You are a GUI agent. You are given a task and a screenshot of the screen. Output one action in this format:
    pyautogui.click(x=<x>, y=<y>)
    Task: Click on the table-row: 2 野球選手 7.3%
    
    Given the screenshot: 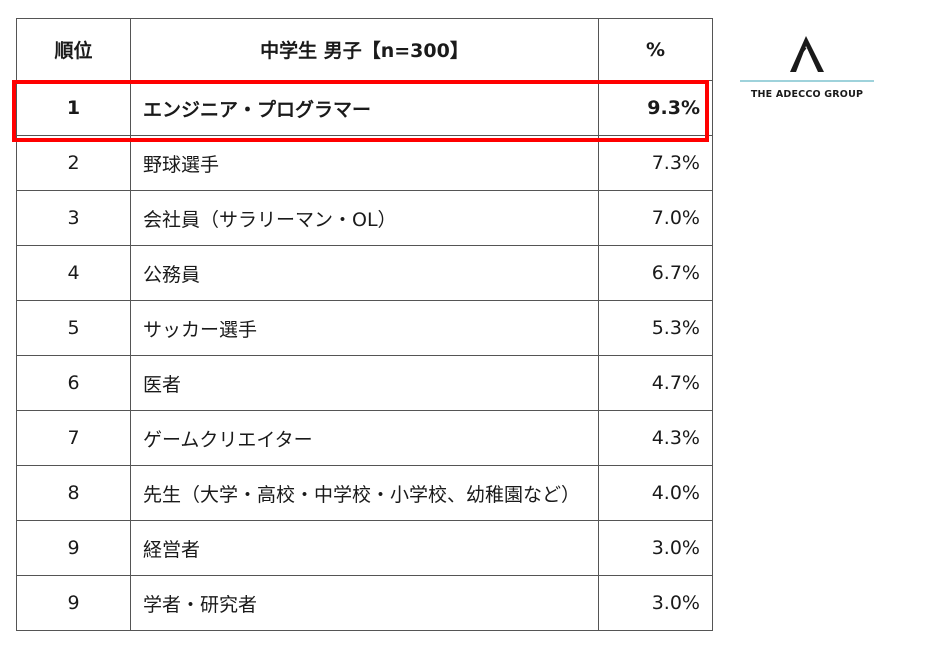 What is the action you would take?
    pyautogui.click(x=364, y=163)
    